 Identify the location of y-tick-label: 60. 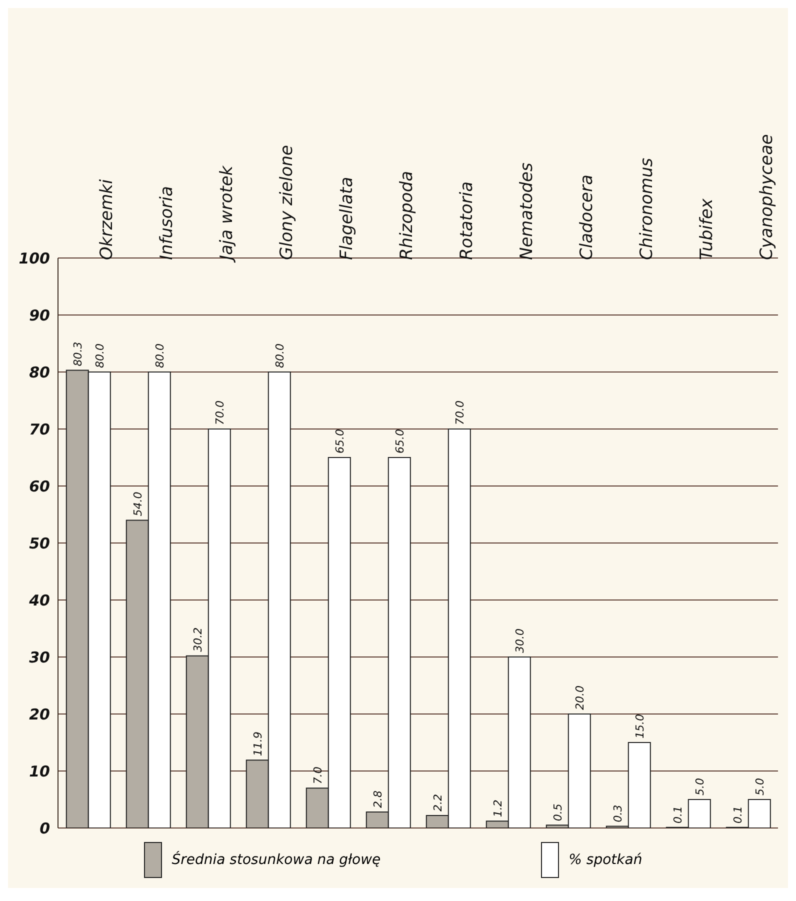
(39, 486).